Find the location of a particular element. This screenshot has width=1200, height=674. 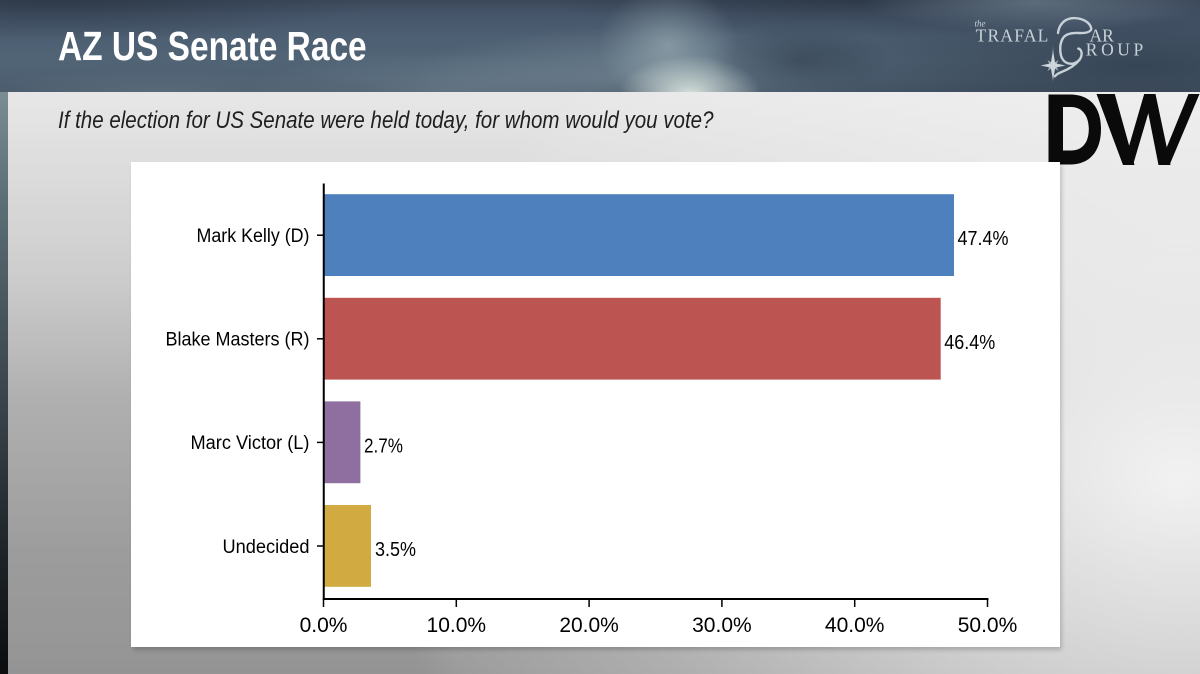

svg-text: 50.0% is located at coordinates (988, 625).